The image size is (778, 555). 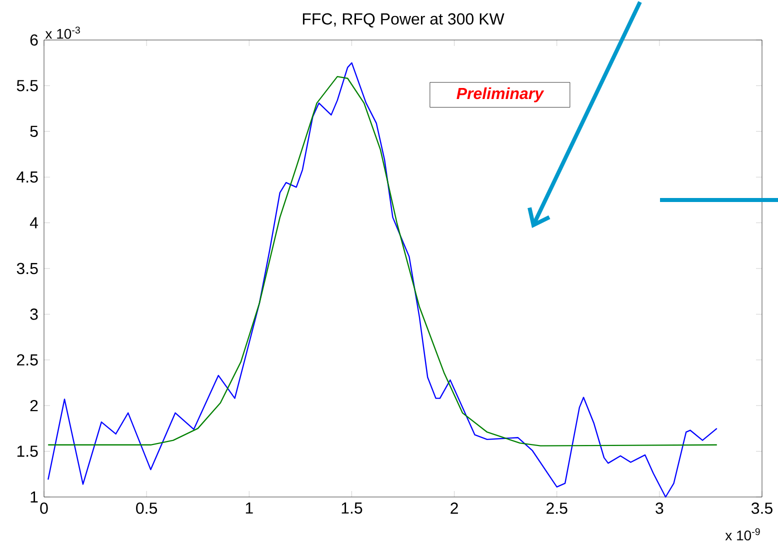 What do you see at coordinates (62, 32) in the screenshot?
I see `y-axis-title: x 10$^{-3}$` at bounding box center [62, 32].